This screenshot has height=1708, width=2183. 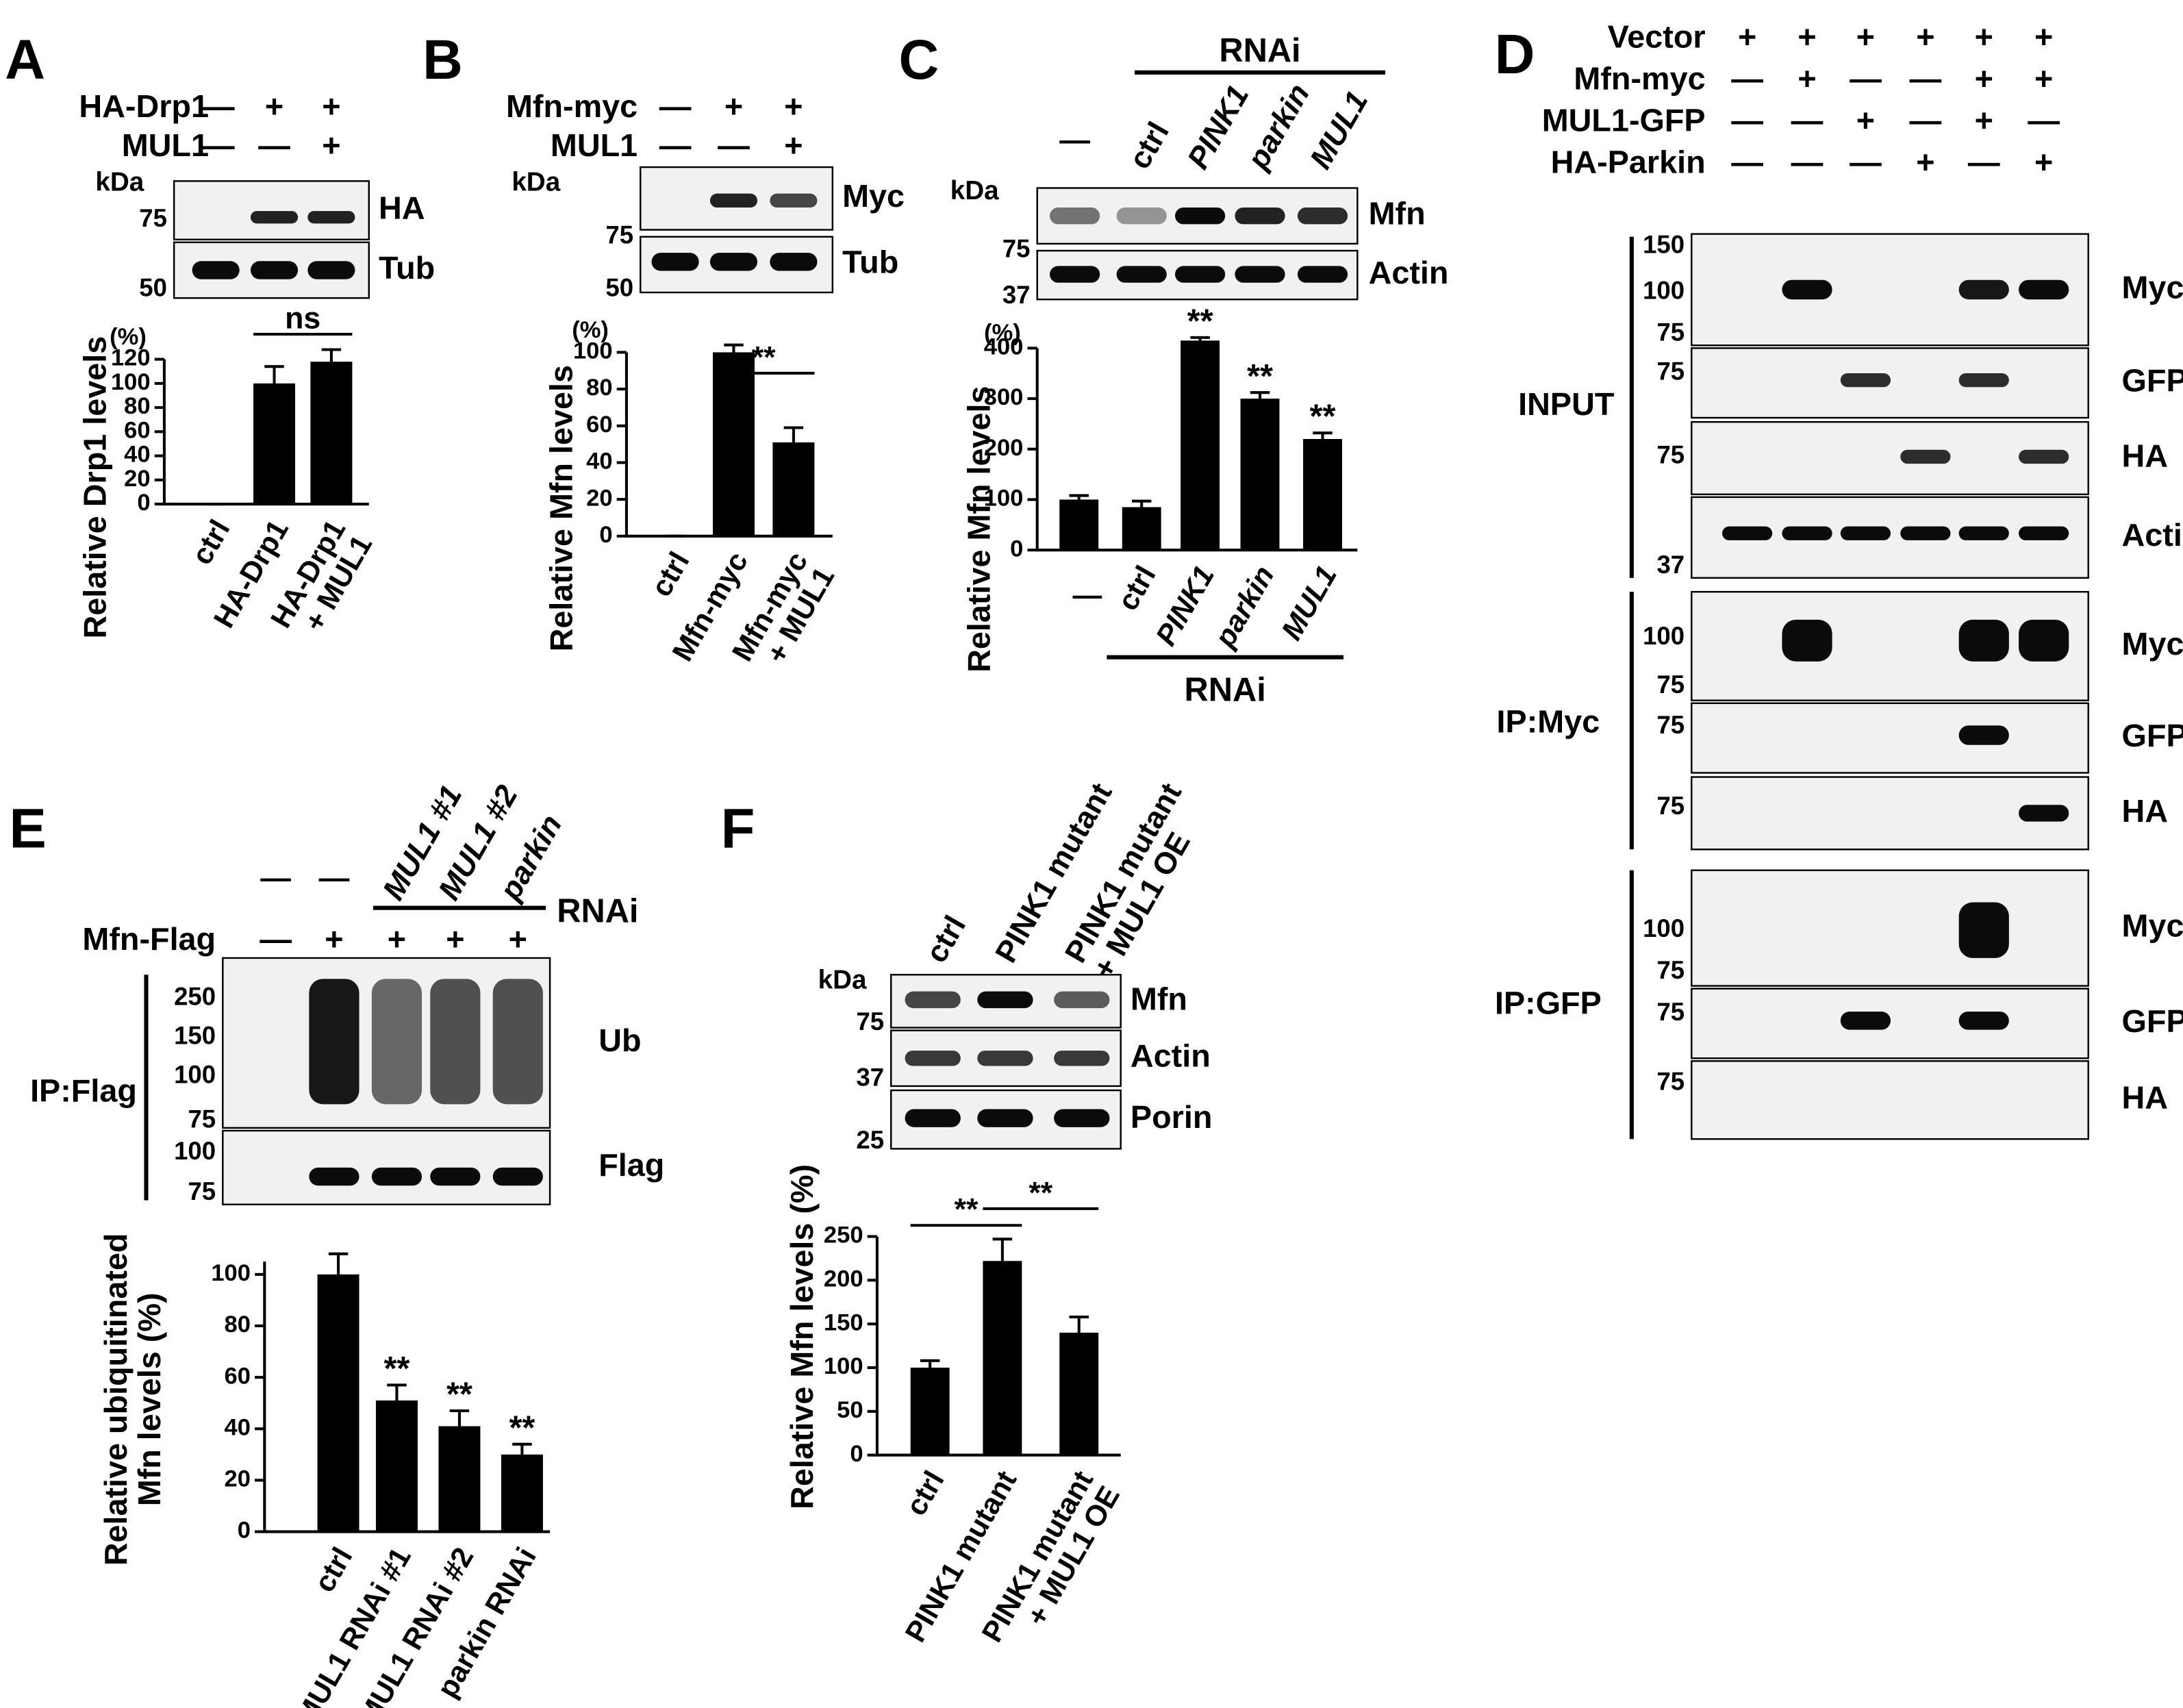 What do you see at coordinates (595, 145) in the screenshot?
I see `condition-name: MUL1` at bounding box center [595, 145].